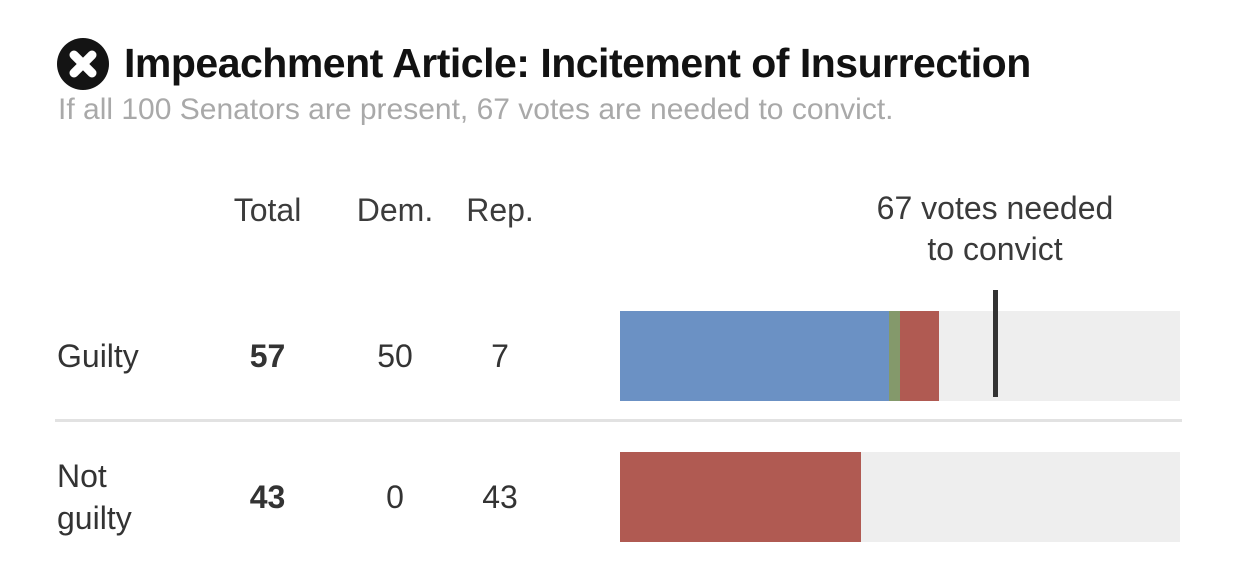 This screenshot has width=1242, height=583. I want to click on guilty-total-value: 57, so click(267, 355).